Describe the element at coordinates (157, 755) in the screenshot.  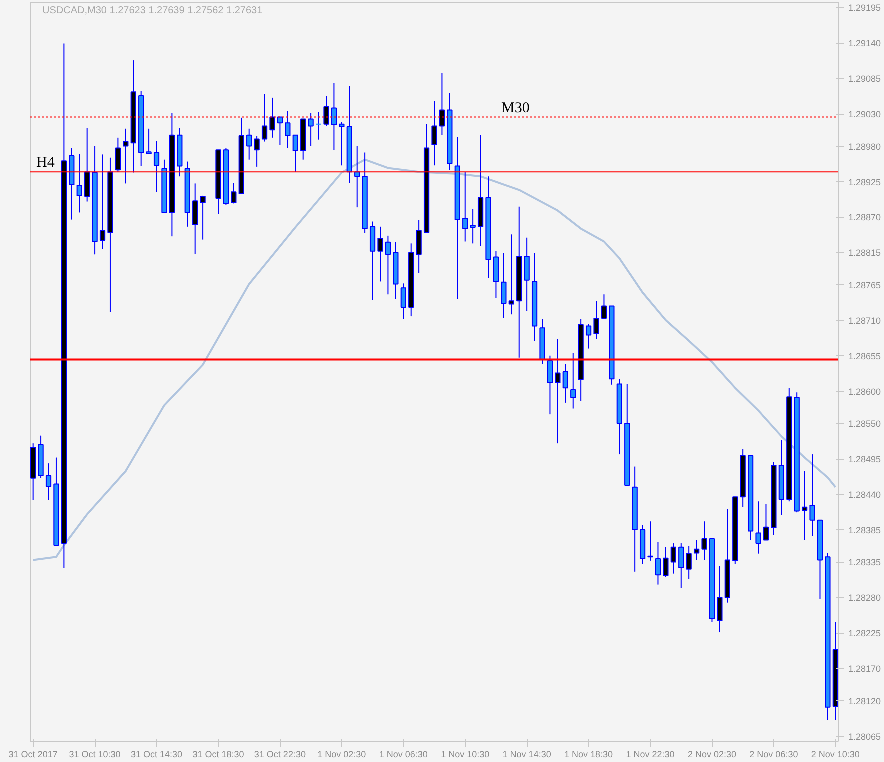
I see `x-tick-label: 31 Oct 14:30` at that location.